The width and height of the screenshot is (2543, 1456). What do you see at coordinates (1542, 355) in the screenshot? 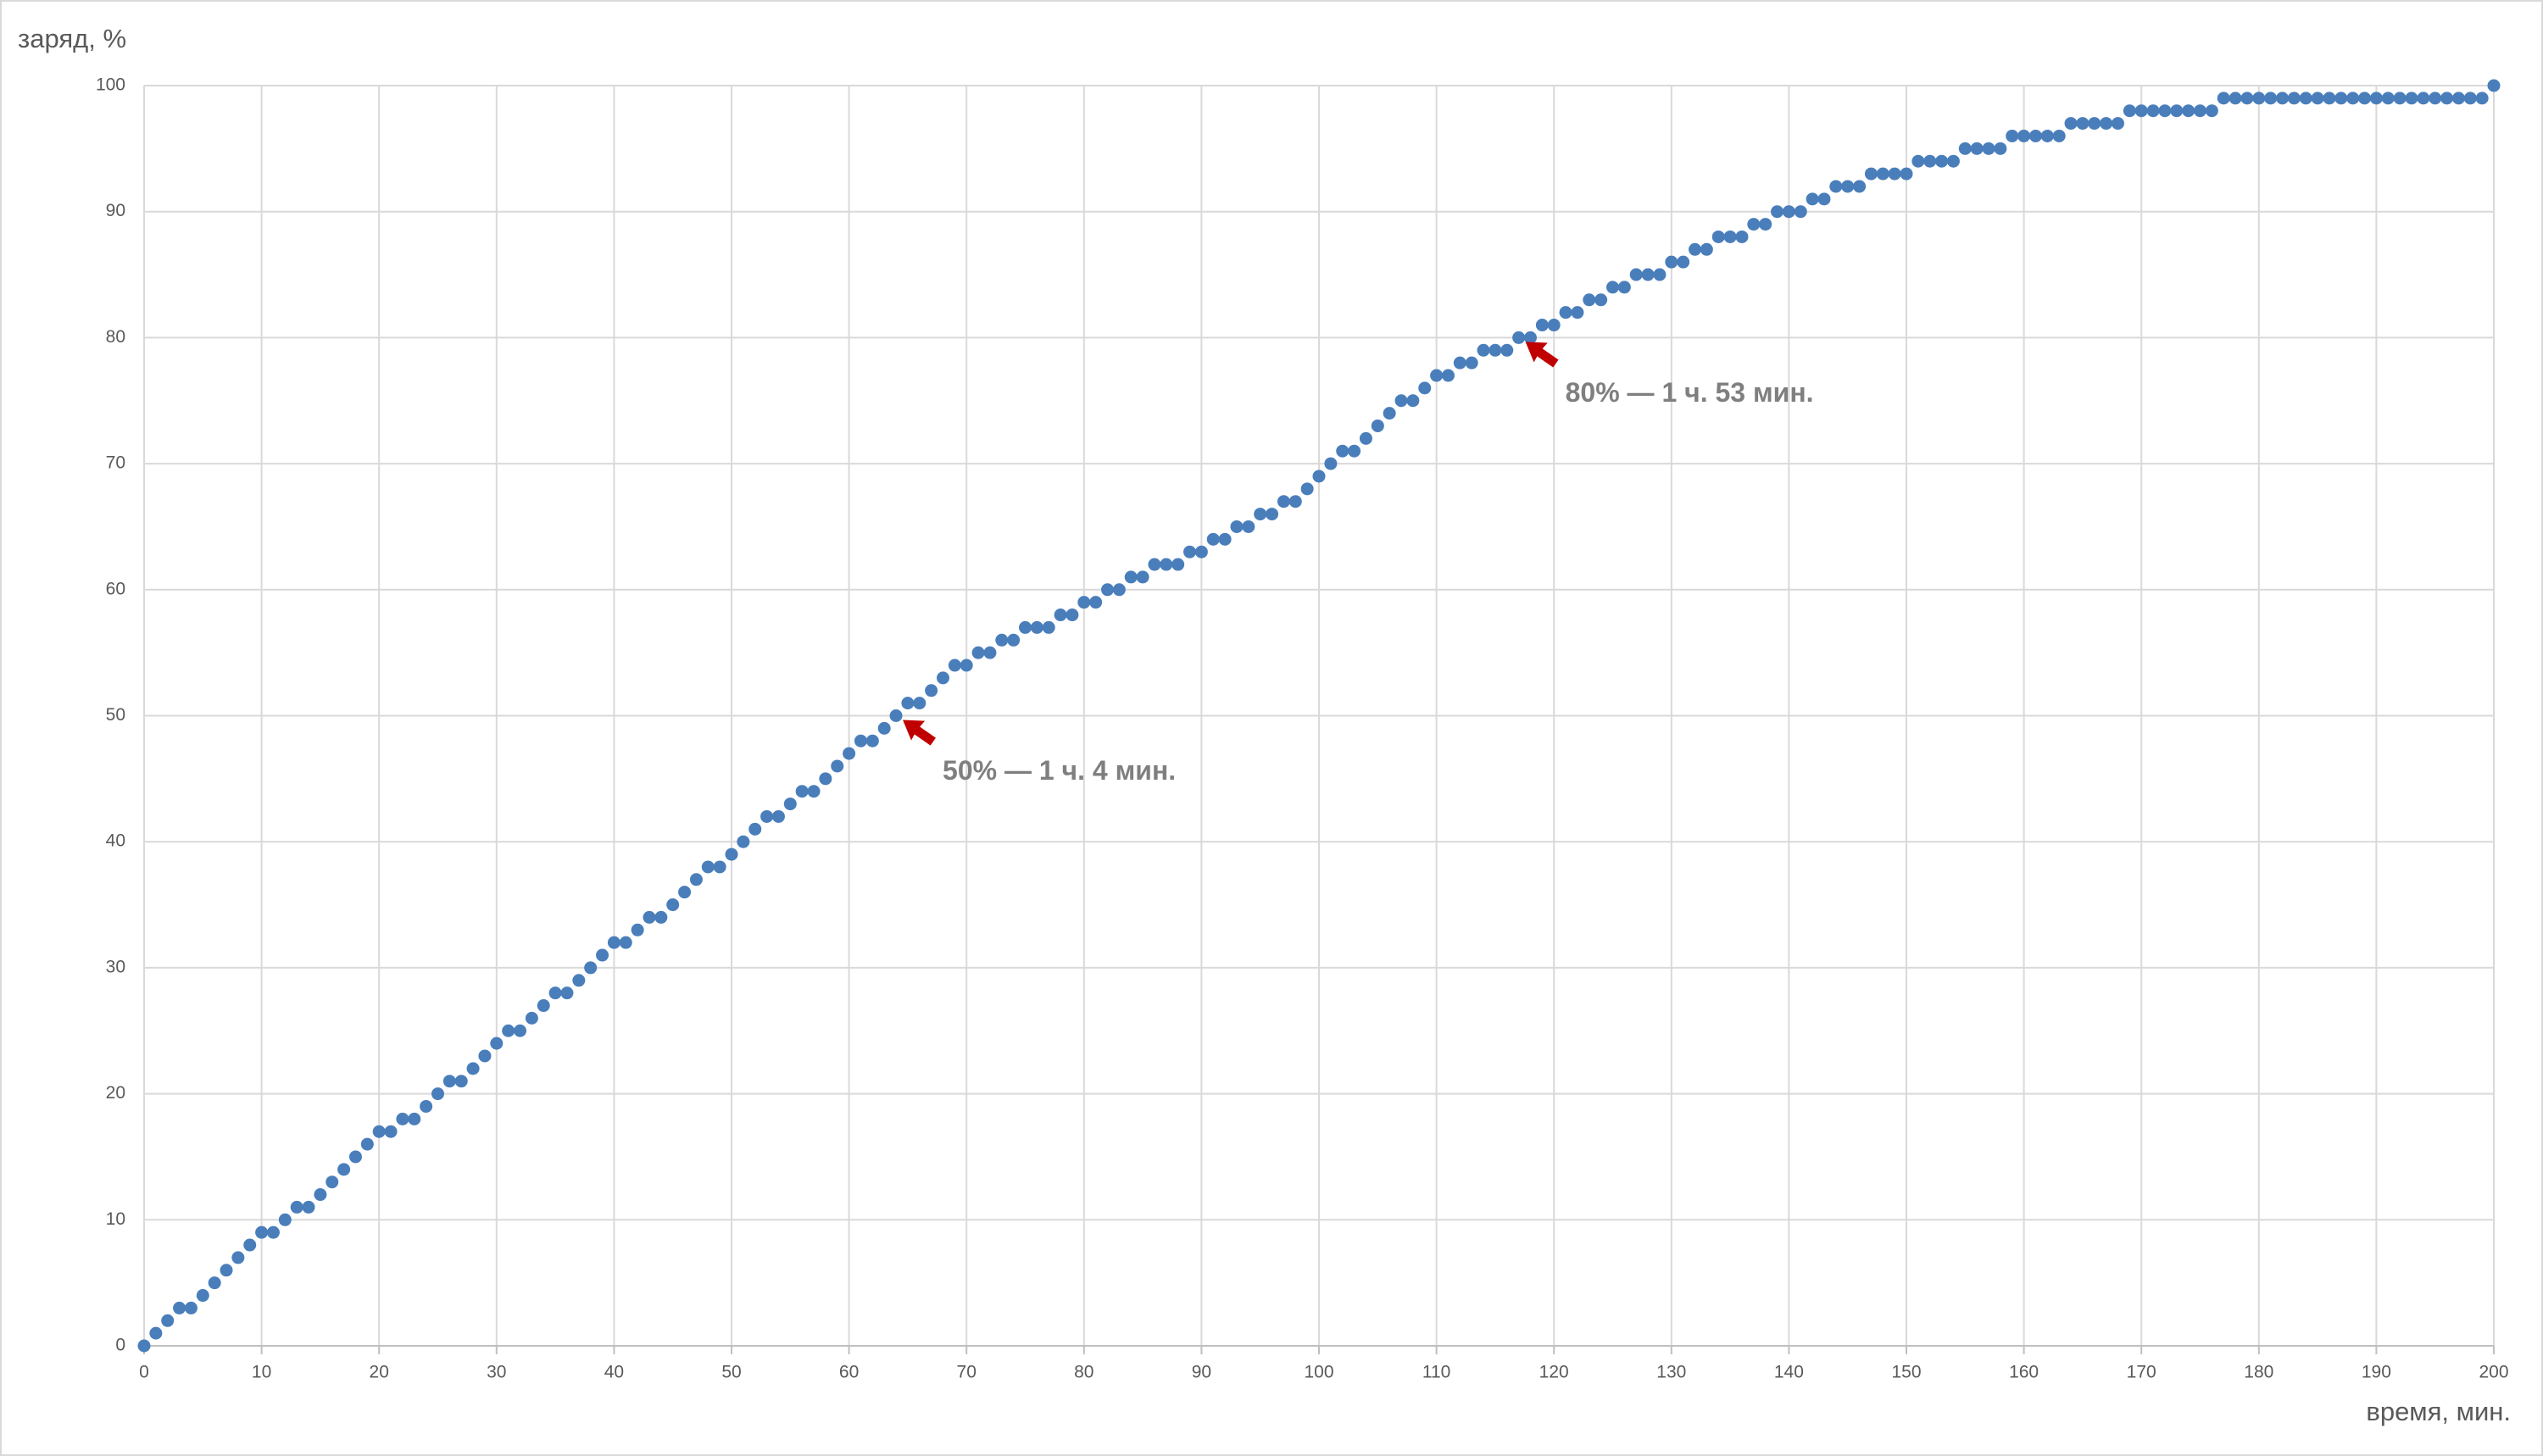
I see `annotation-arrow` at bounding box center [1542, 355].